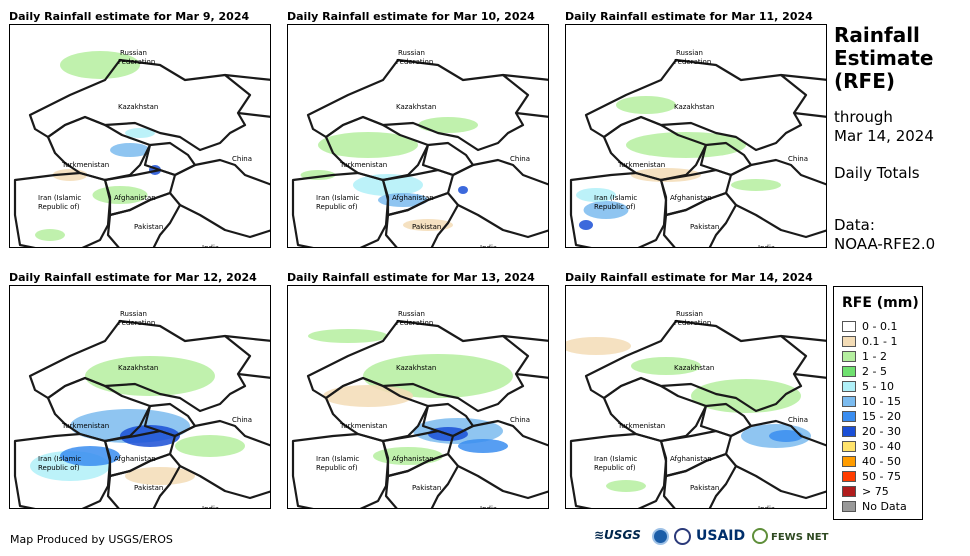 The width and height of the screenshot is (970, 556). What do you see at coordinates (59, 459) in the screenshot?
I see `country-label: Iran (Islamic` at bounding box center [59, 459].